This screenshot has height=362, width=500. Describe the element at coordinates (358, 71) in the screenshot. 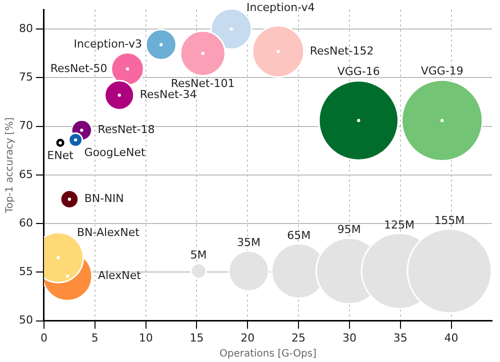

I see `series-label: VGG-16` at that location.